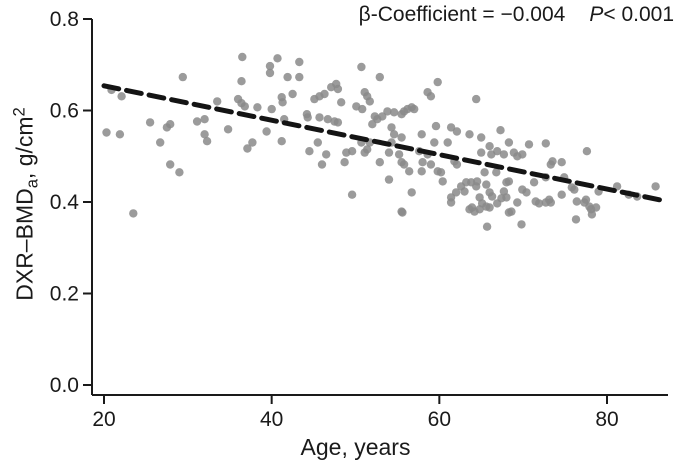 This screenshot has width=686, height=463. I want to click on beta-coefficient-text: β-Coefficient = −0.004, so click(462, 14).